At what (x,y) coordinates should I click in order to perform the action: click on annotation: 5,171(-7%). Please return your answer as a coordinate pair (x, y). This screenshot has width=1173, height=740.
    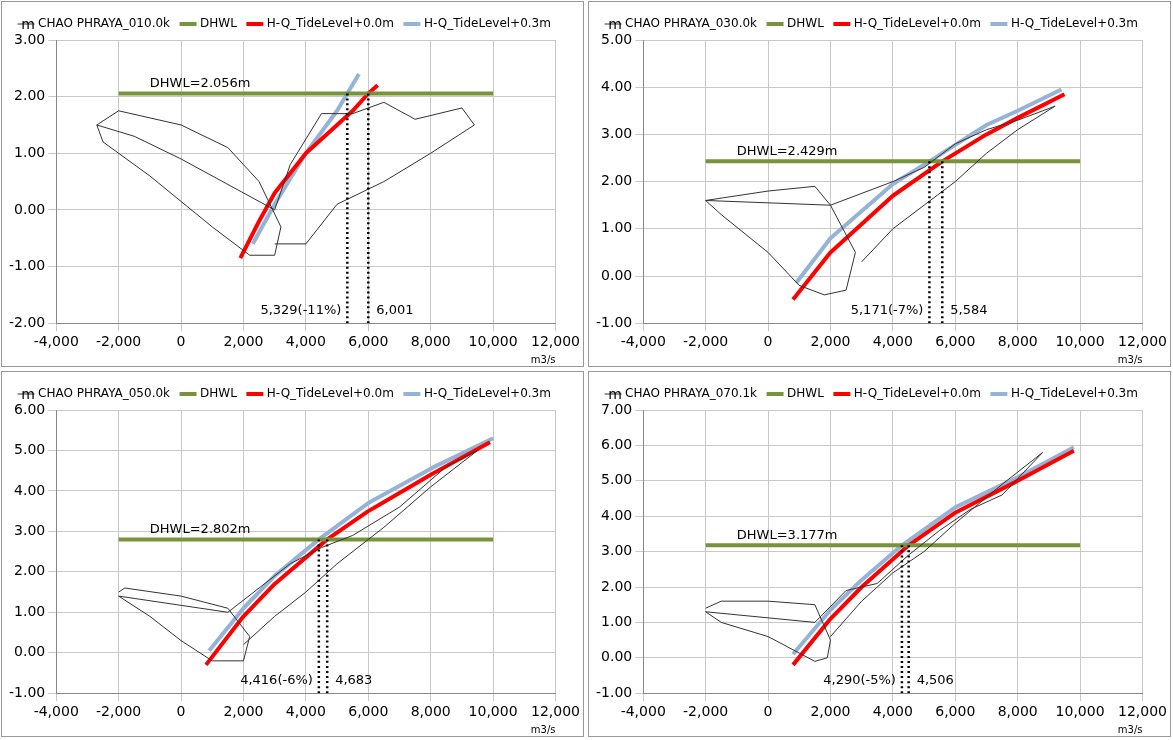
    Looking at the image, I should click on (887, 310).